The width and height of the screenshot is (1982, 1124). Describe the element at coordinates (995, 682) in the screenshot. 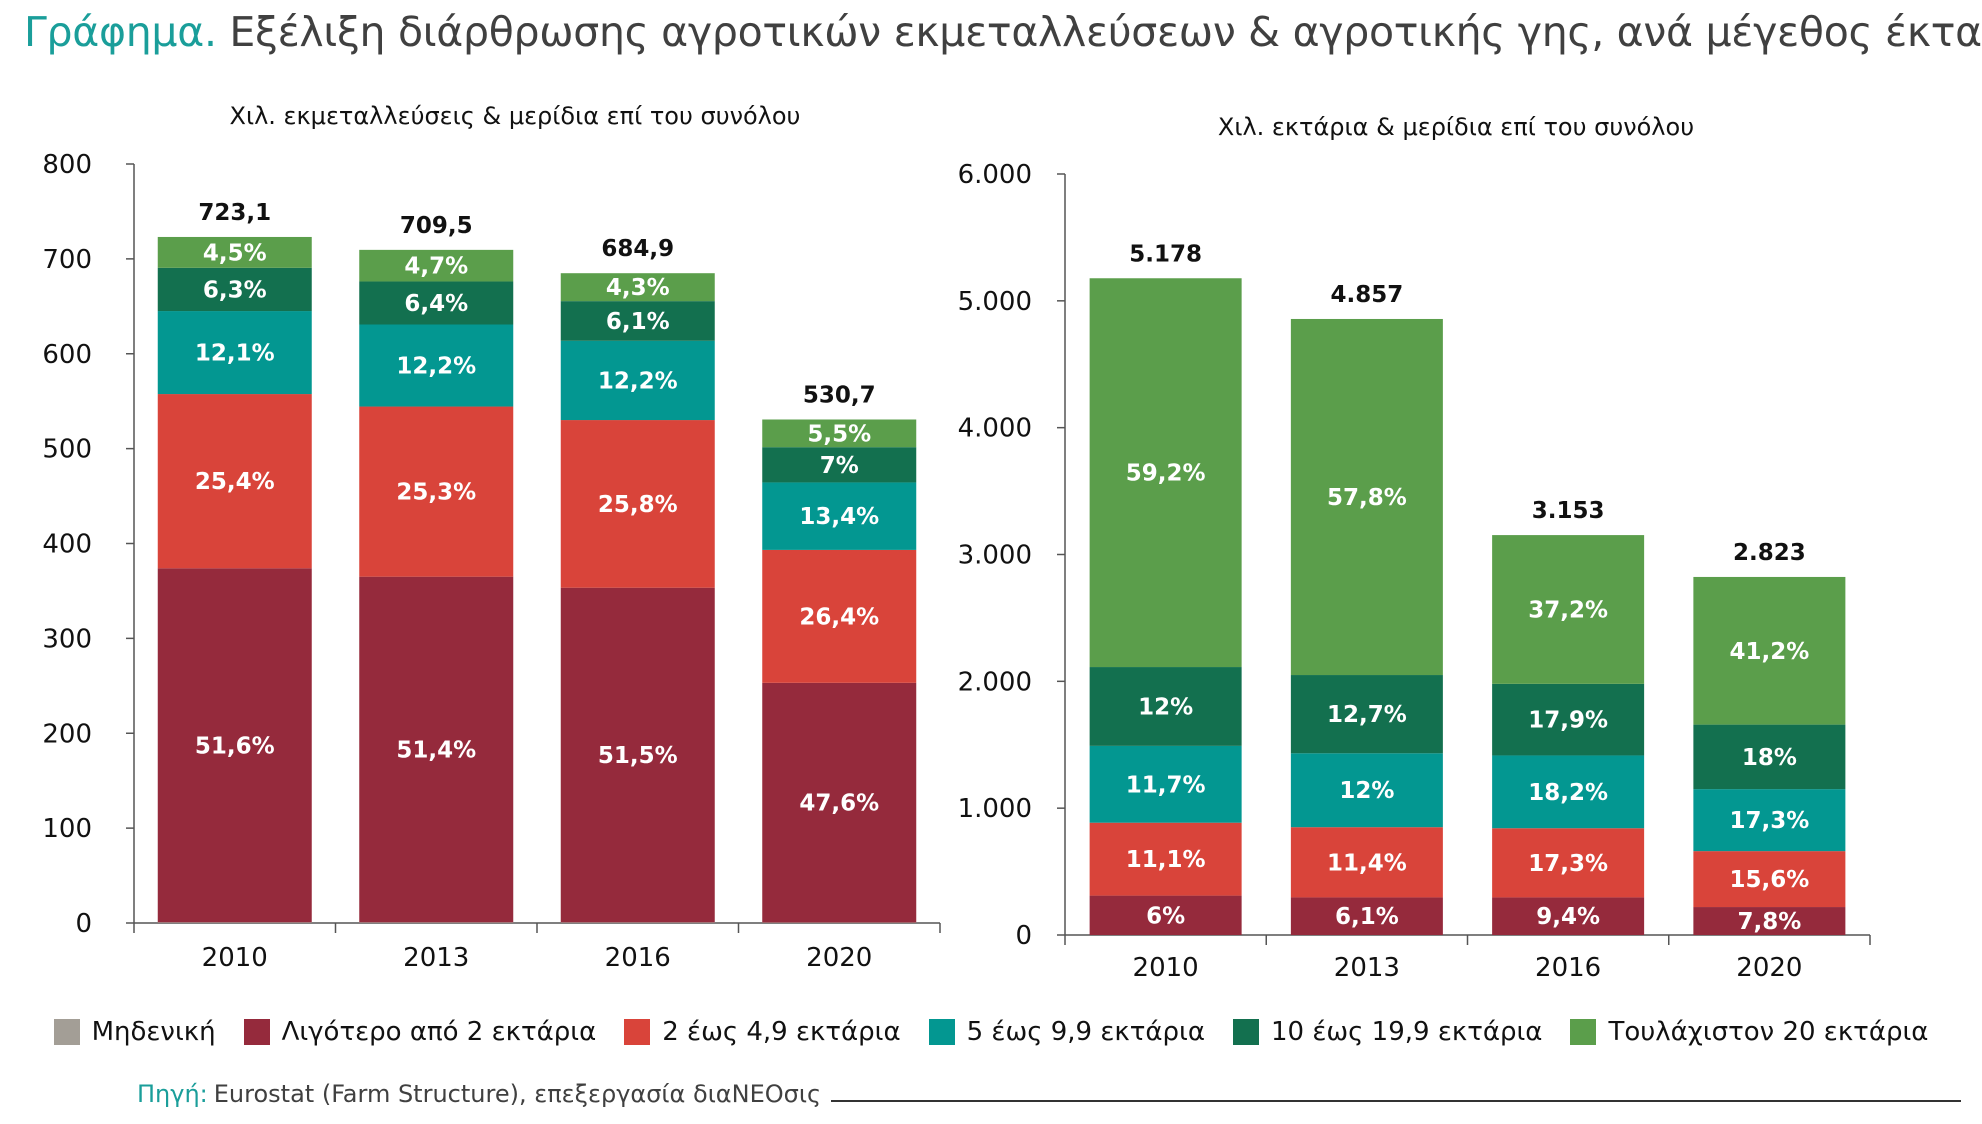

I see `chart-2-ytick-label: 2.000` at that location.